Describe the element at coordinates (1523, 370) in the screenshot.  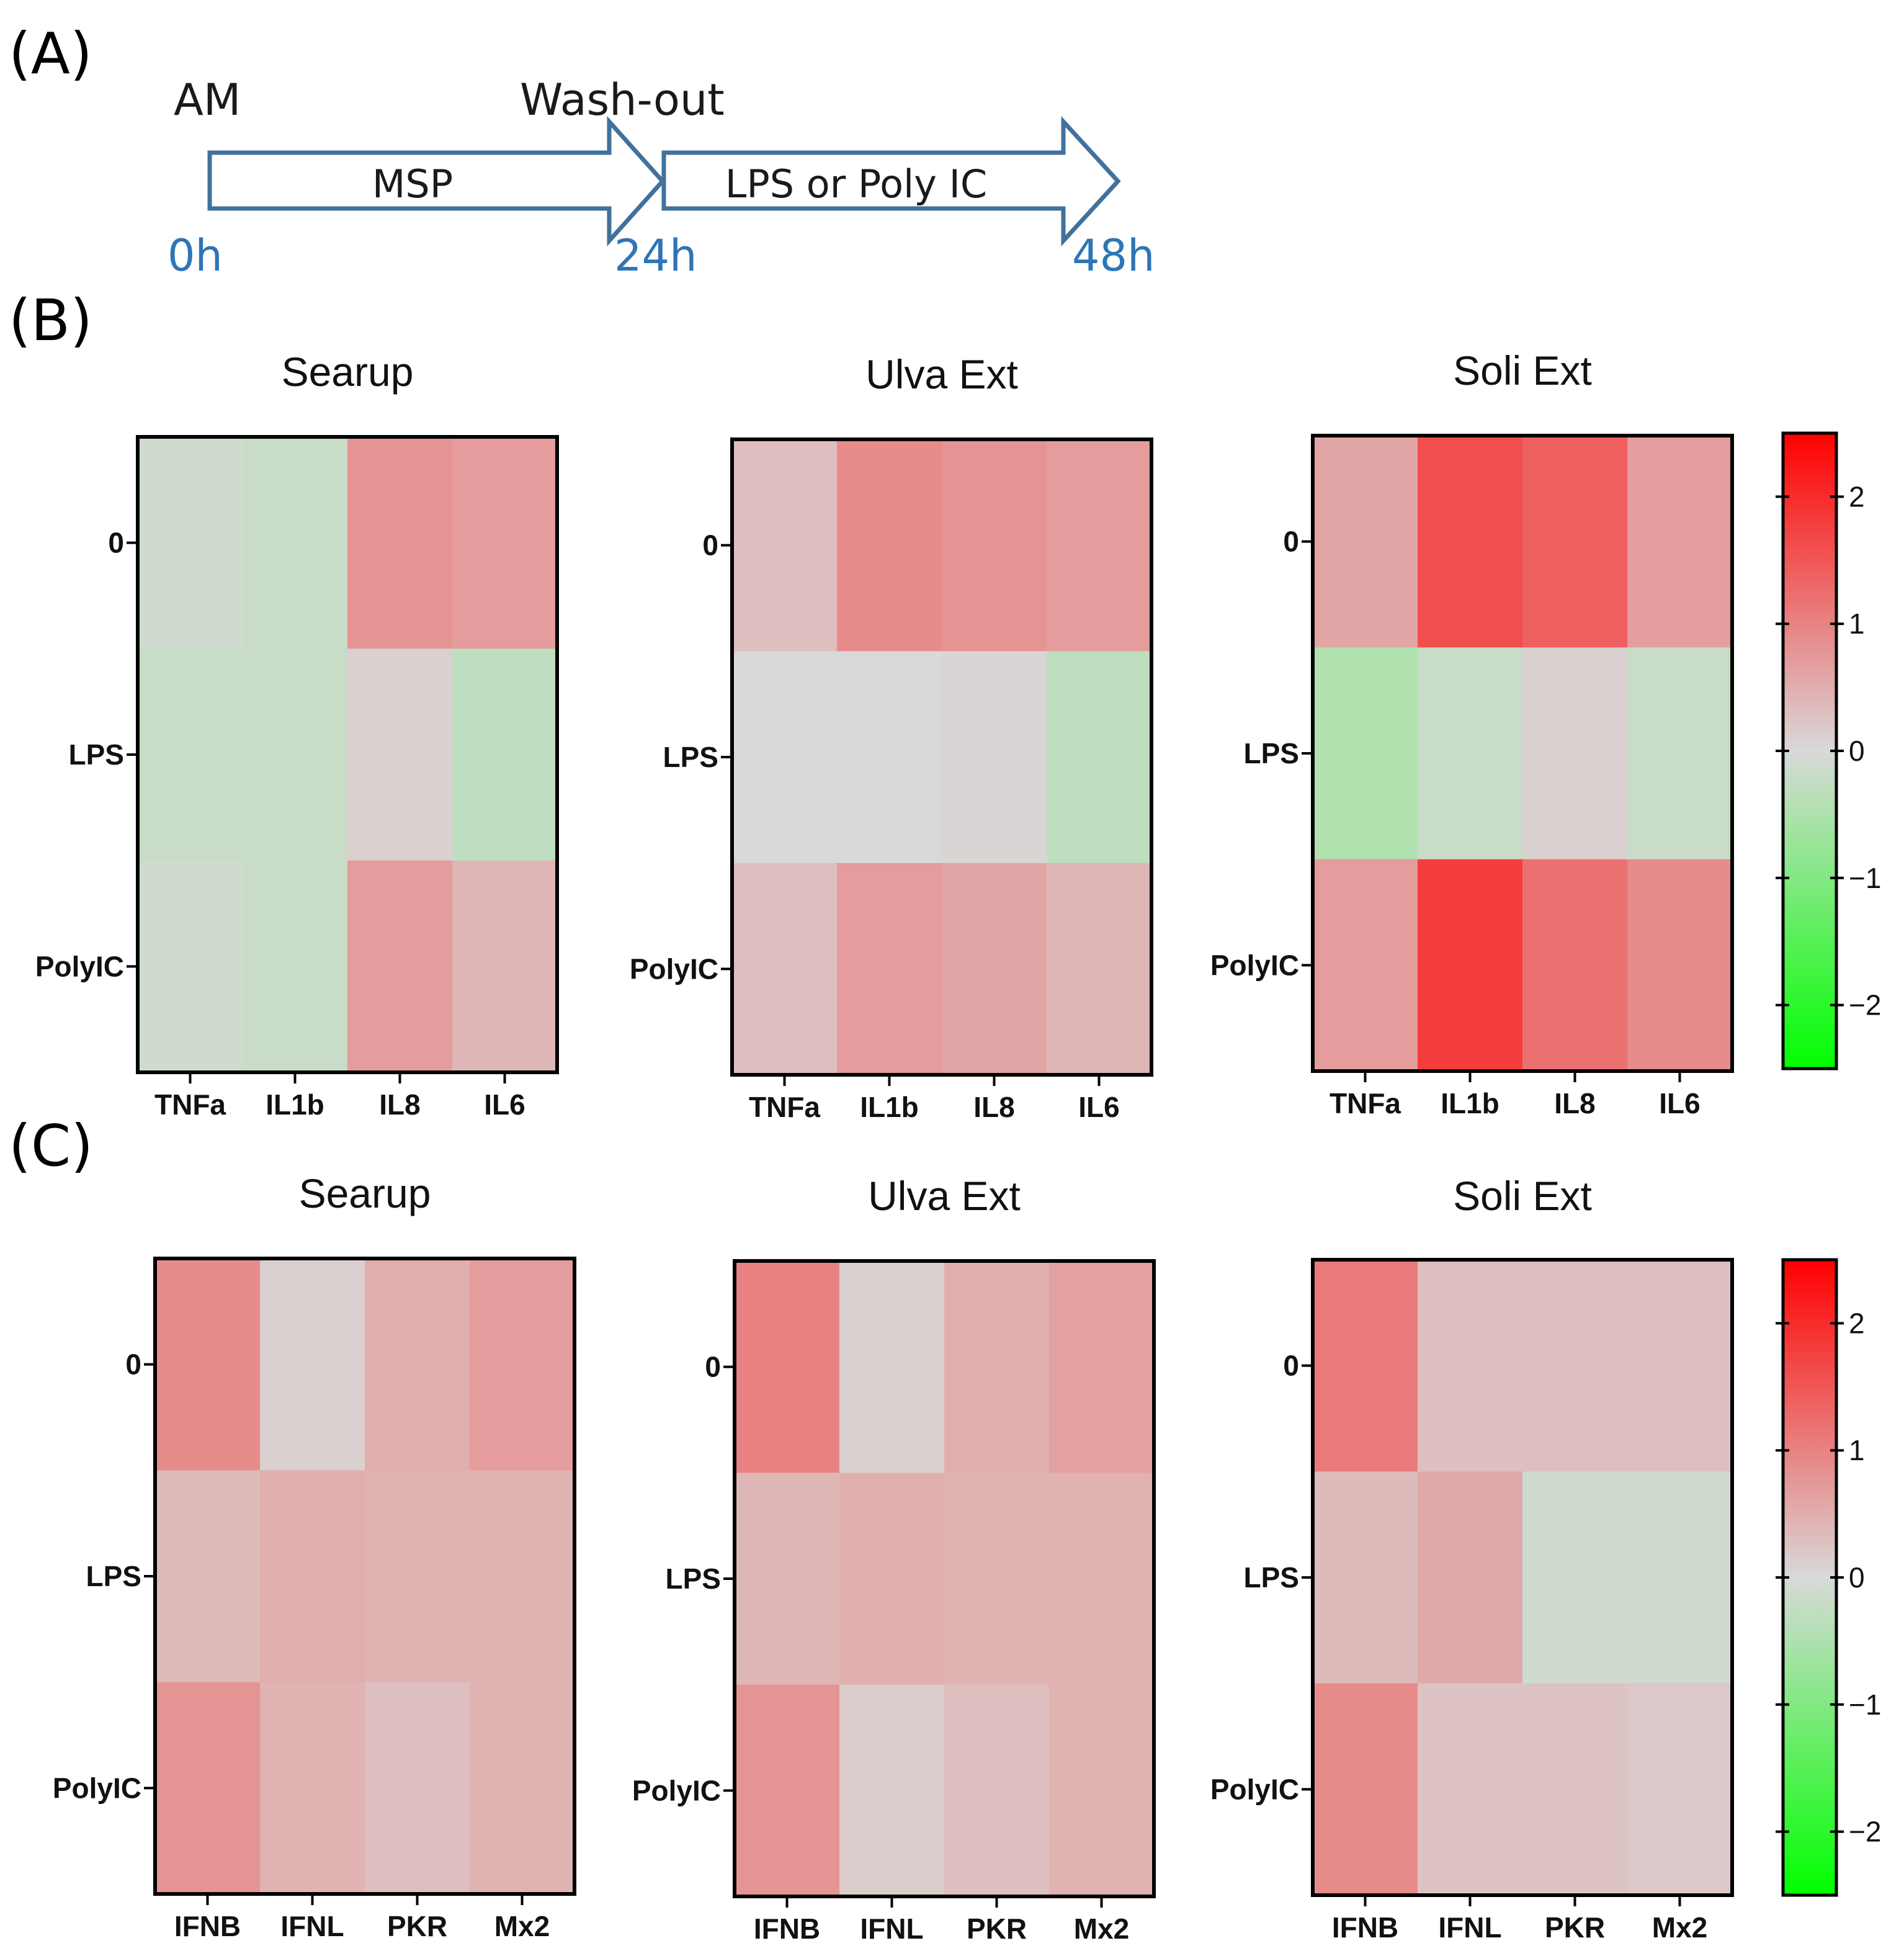
I see `heatmap-title: Soli Ext` at that location.